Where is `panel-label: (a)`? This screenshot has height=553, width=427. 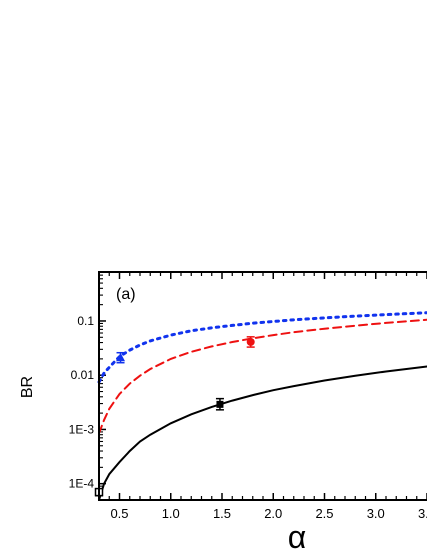 panel-label: (a) is located at coordinates (126, 294).